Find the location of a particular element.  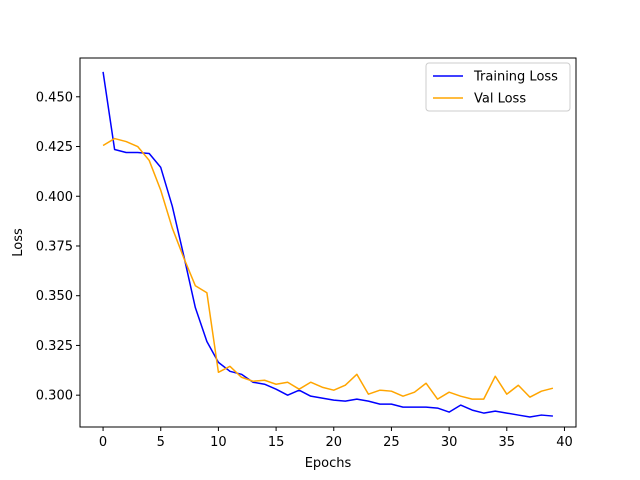

y-tick-label: 0.375 is located at coordinates (54, 246).